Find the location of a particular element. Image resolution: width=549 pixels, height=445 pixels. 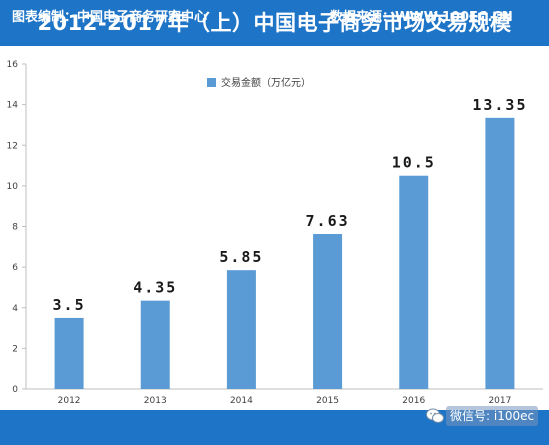

wechat-watermark: 微信号: i100ec is located at coordinates (492, 416).